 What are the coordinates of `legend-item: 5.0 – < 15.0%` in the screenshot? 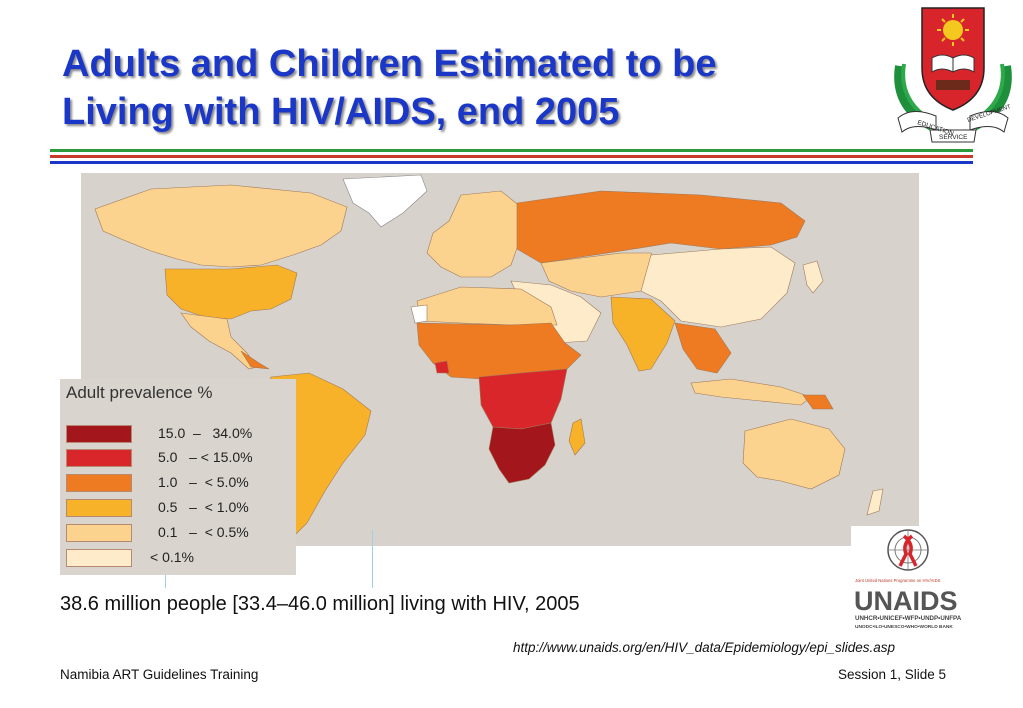 It's located at (180, 458).